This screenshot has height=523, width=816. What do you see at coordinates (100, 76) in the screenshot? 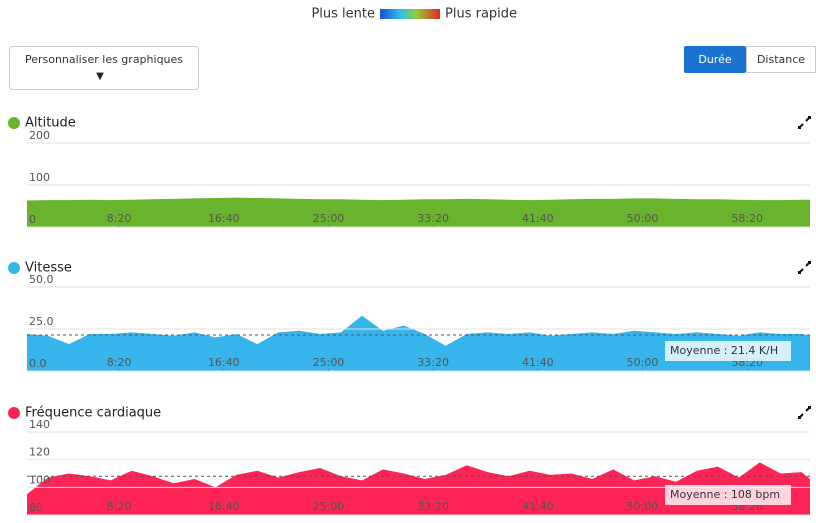
I see `customize-arrow: ▼` at bounding box center [100, 76].